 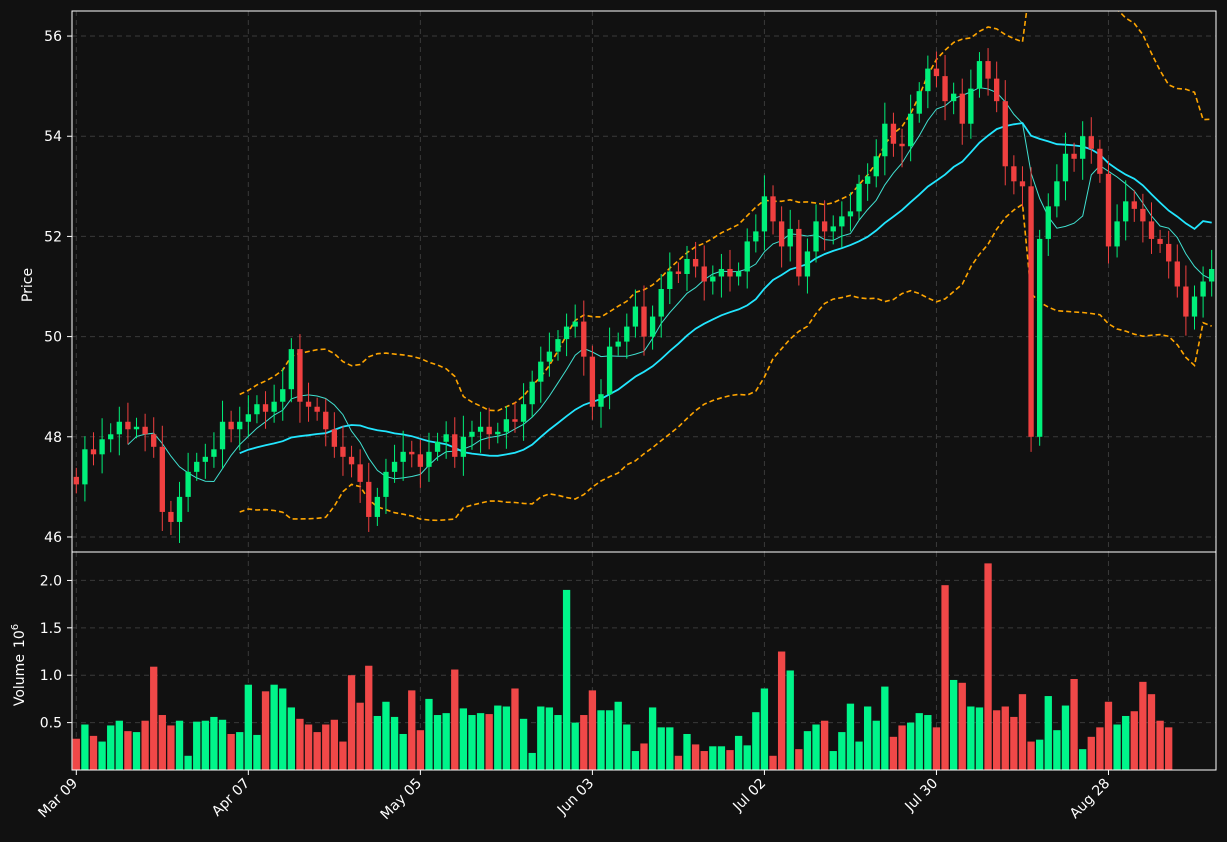 I want to click on volume-axis-label: Volume 106, so click(x=19, y=665).